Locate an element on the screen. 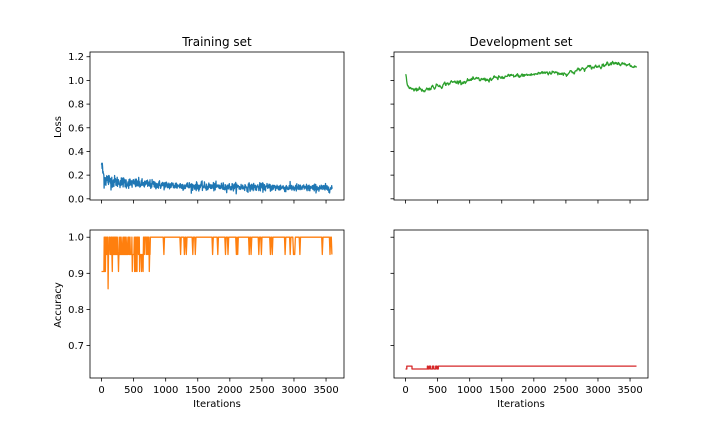  y-tick-label: 0.0 is located at coordinates (76, 199).